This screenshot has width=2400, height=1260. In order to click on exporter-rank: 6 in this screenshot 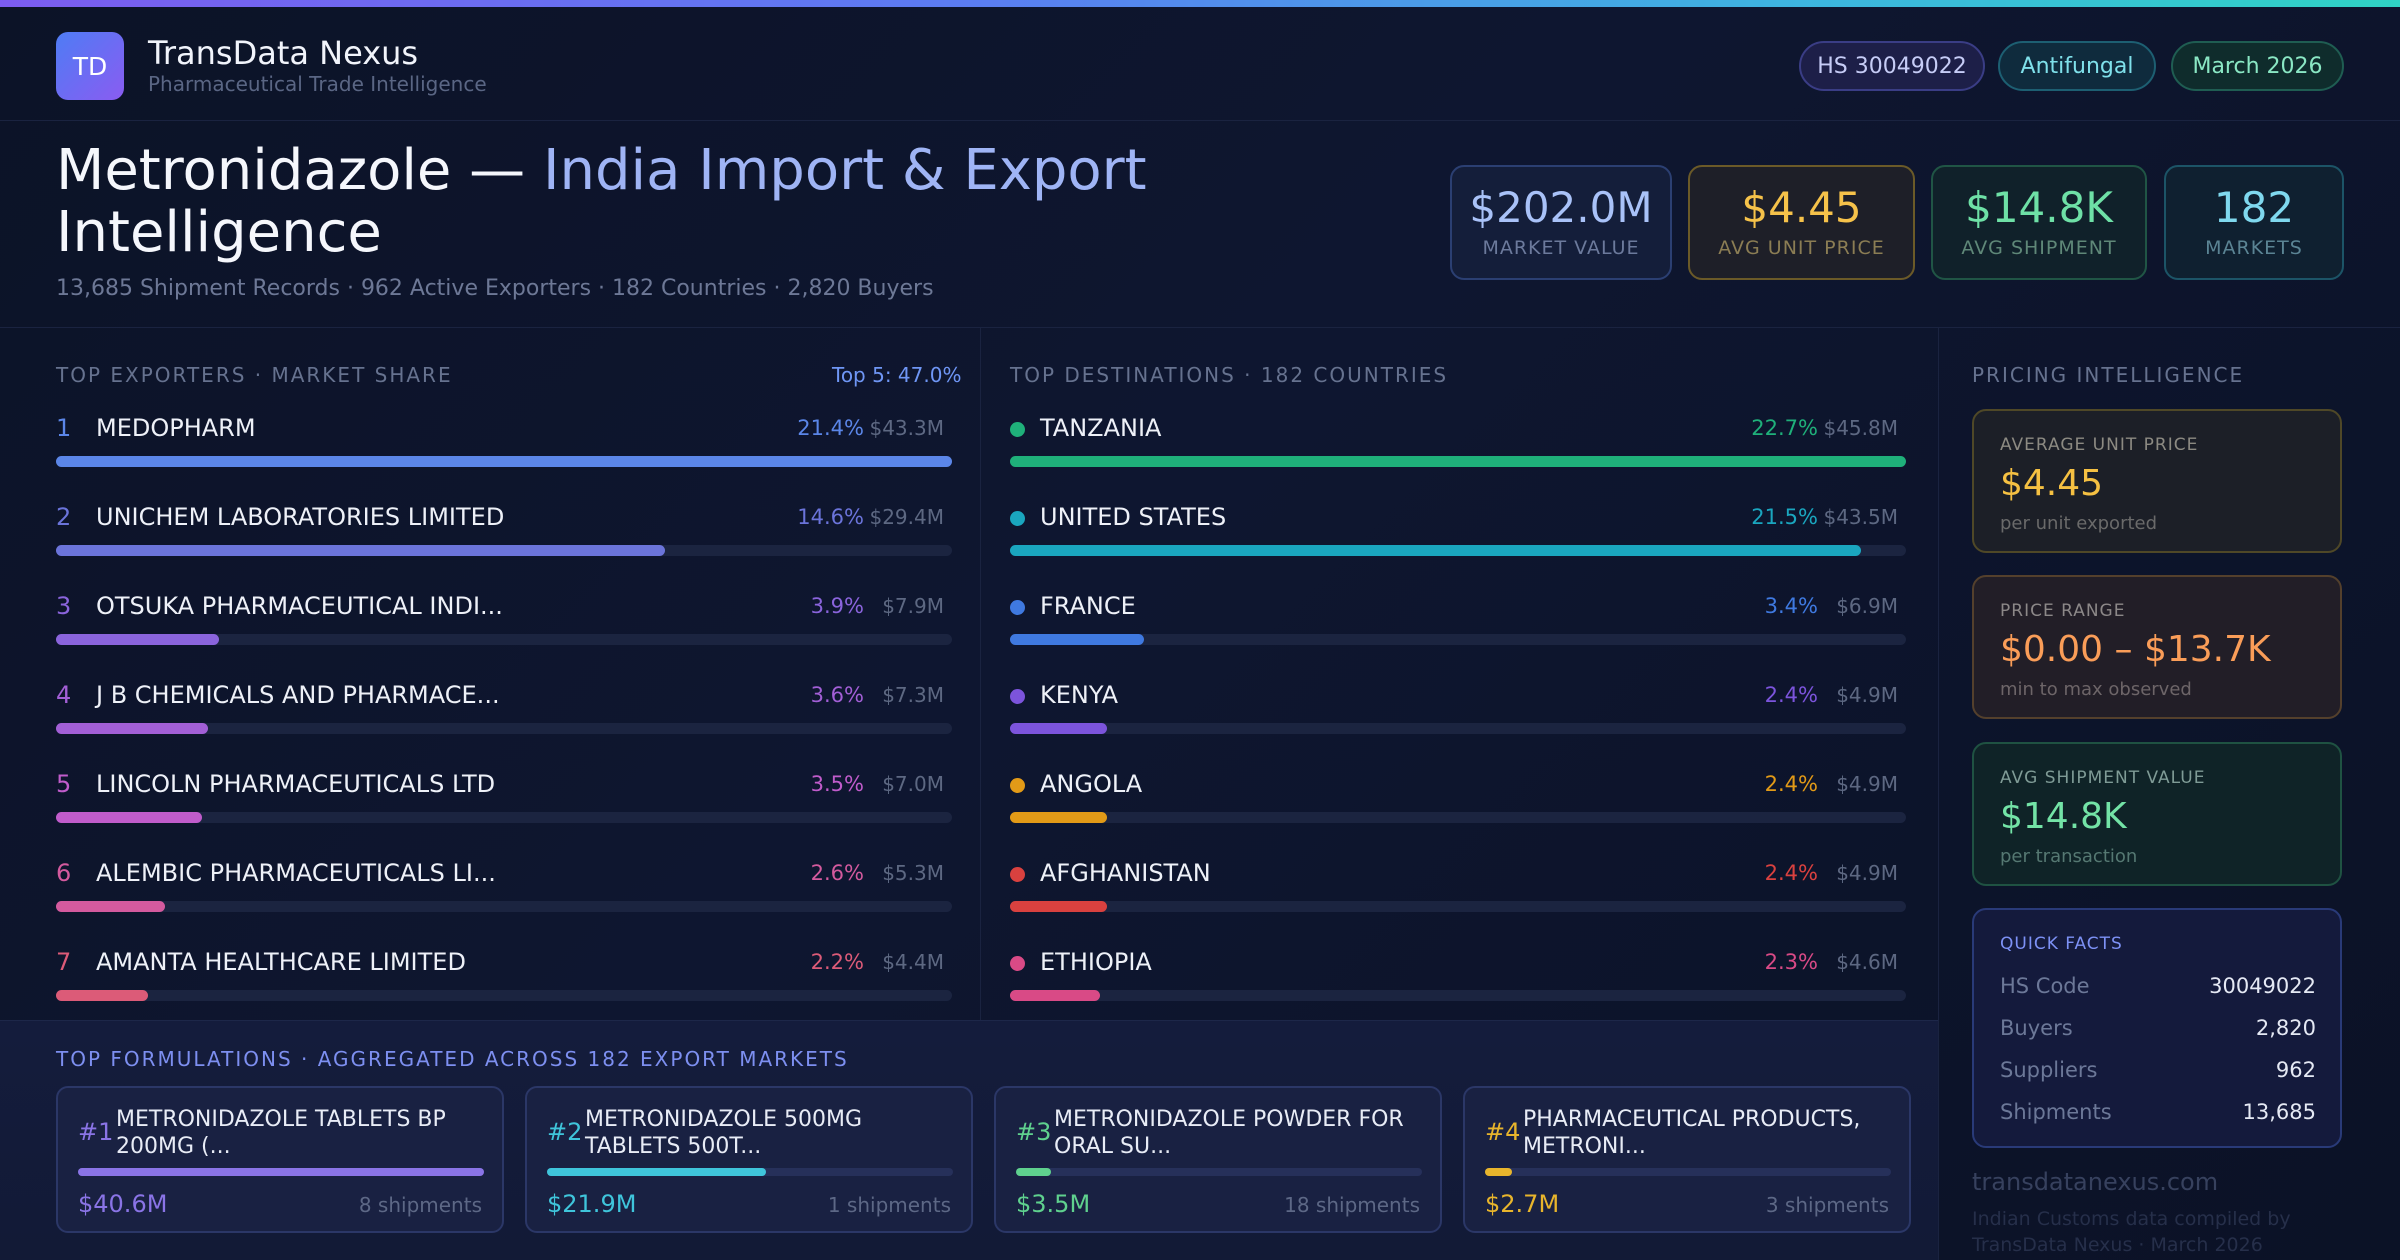, I will do `click(64, 873)`.